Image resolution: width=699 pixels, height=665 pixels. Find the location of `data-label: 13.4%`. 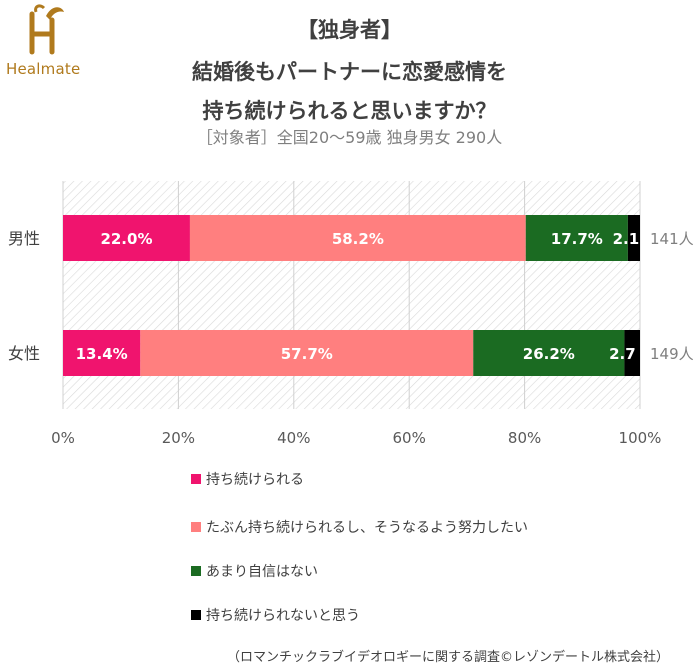

data-label: 13.4% is located at coordinates (102, 354).